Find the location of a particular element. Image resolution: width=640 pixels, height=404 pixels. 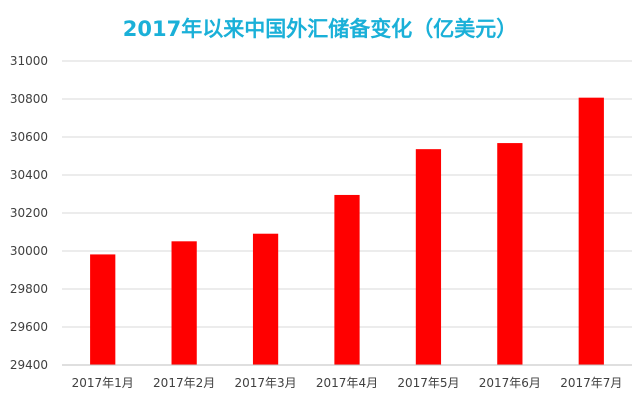

y-tick-label: 30000 is located at coordinates (29, 251).